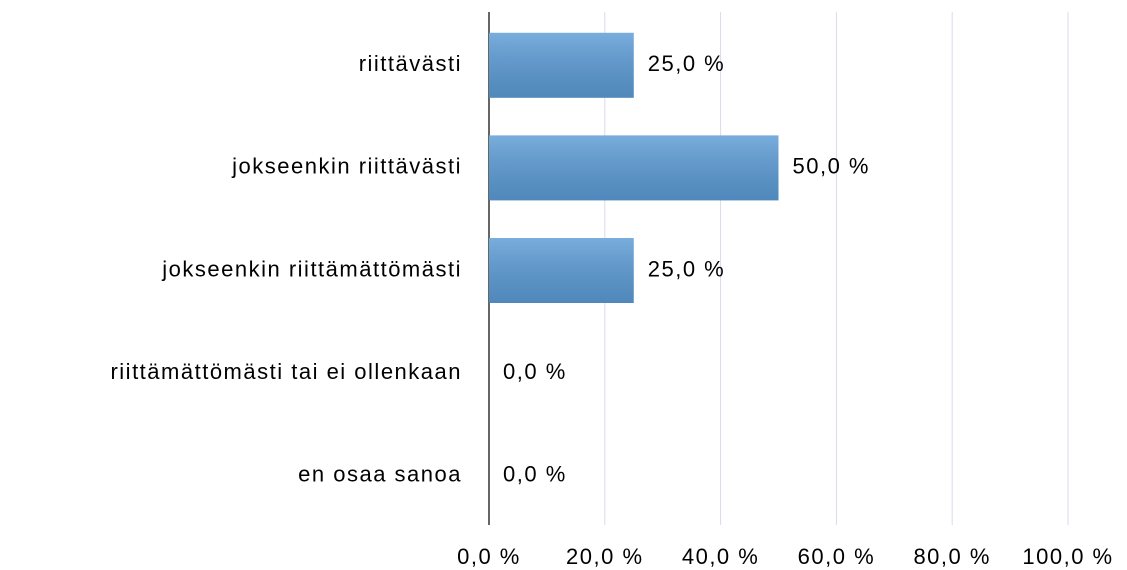  Describe the element at coordinates (837, 556) in the screenshot. I see `x-tick-label: 60,0 %` at that location.